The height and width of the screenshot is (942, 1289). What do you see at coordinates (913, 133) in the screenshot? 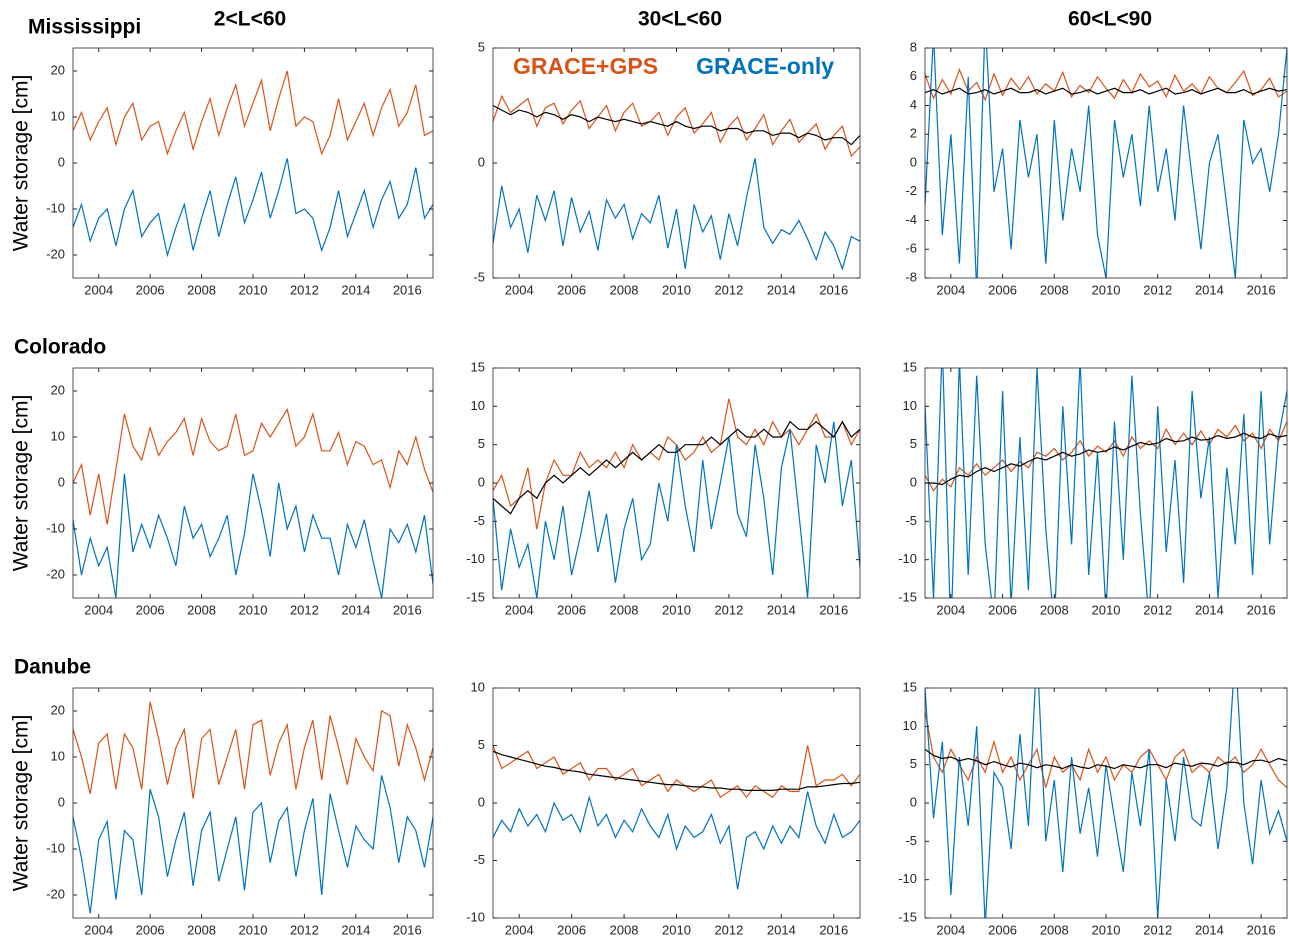
I see `y-tick-label: 2` at bounding box center [913, 133].